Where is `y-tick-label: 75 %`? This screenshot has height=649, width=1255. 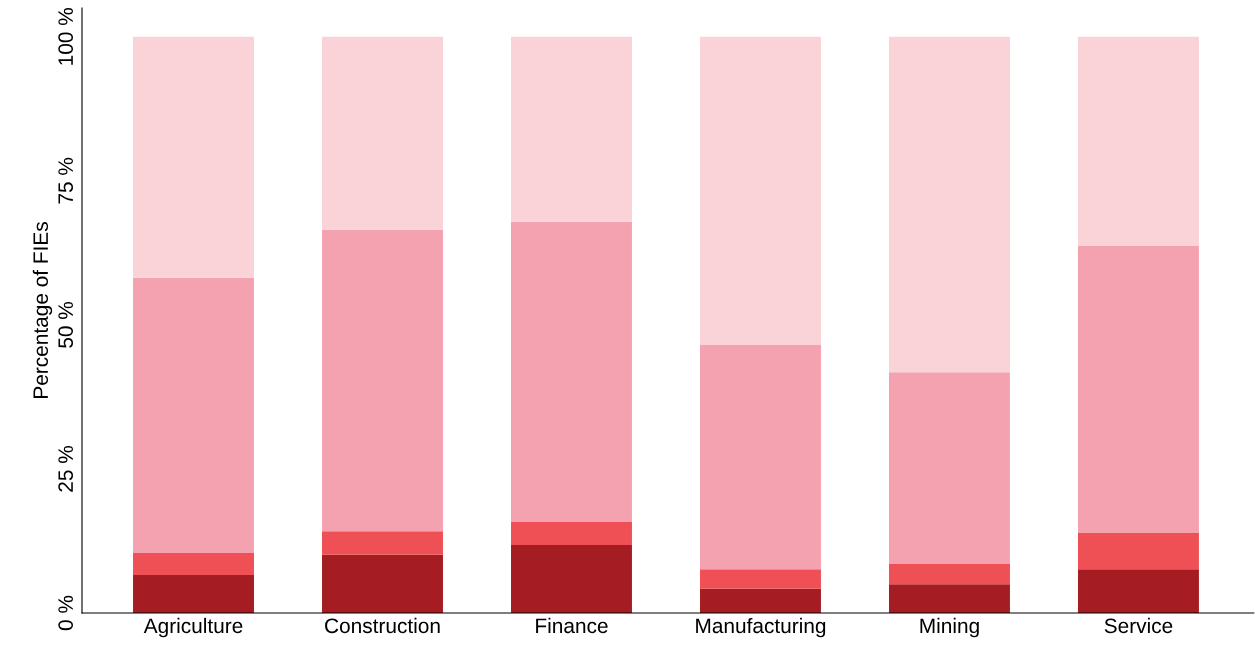
y-tick-label: 75 % is located at coordinates (66, 180).